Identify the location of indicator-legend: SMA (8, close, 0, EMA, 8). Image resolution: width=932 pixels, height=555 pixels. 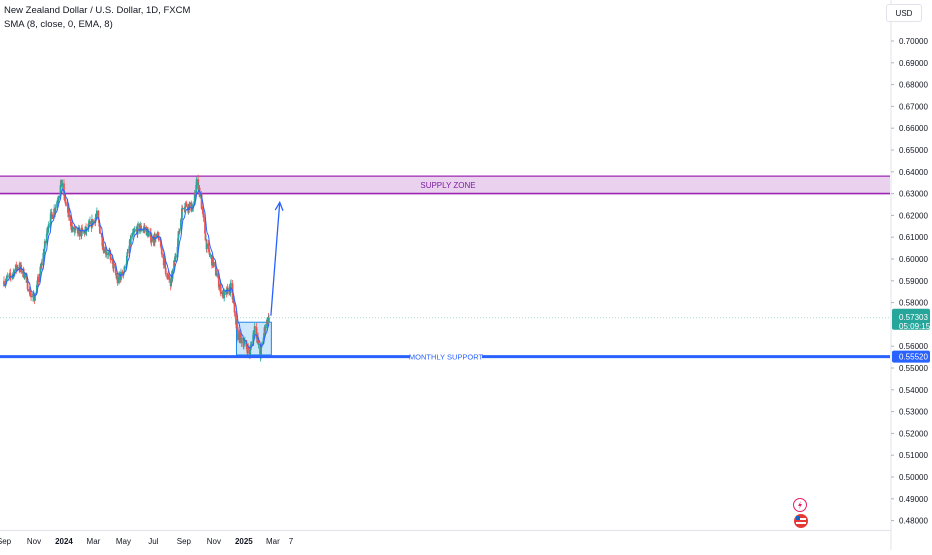
(58, 24).